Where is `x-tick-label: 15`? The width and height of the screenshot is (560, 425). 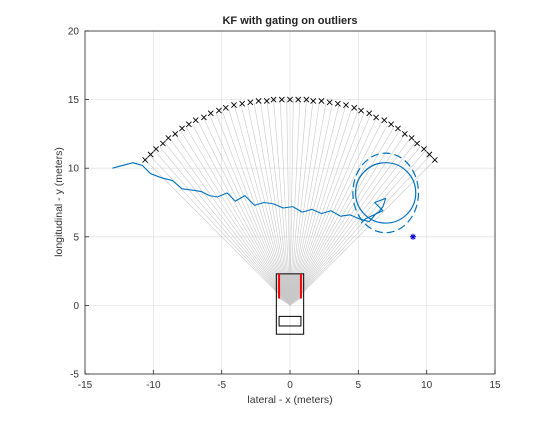
x-tick-label: 15 is located at coordinates (495, 385).